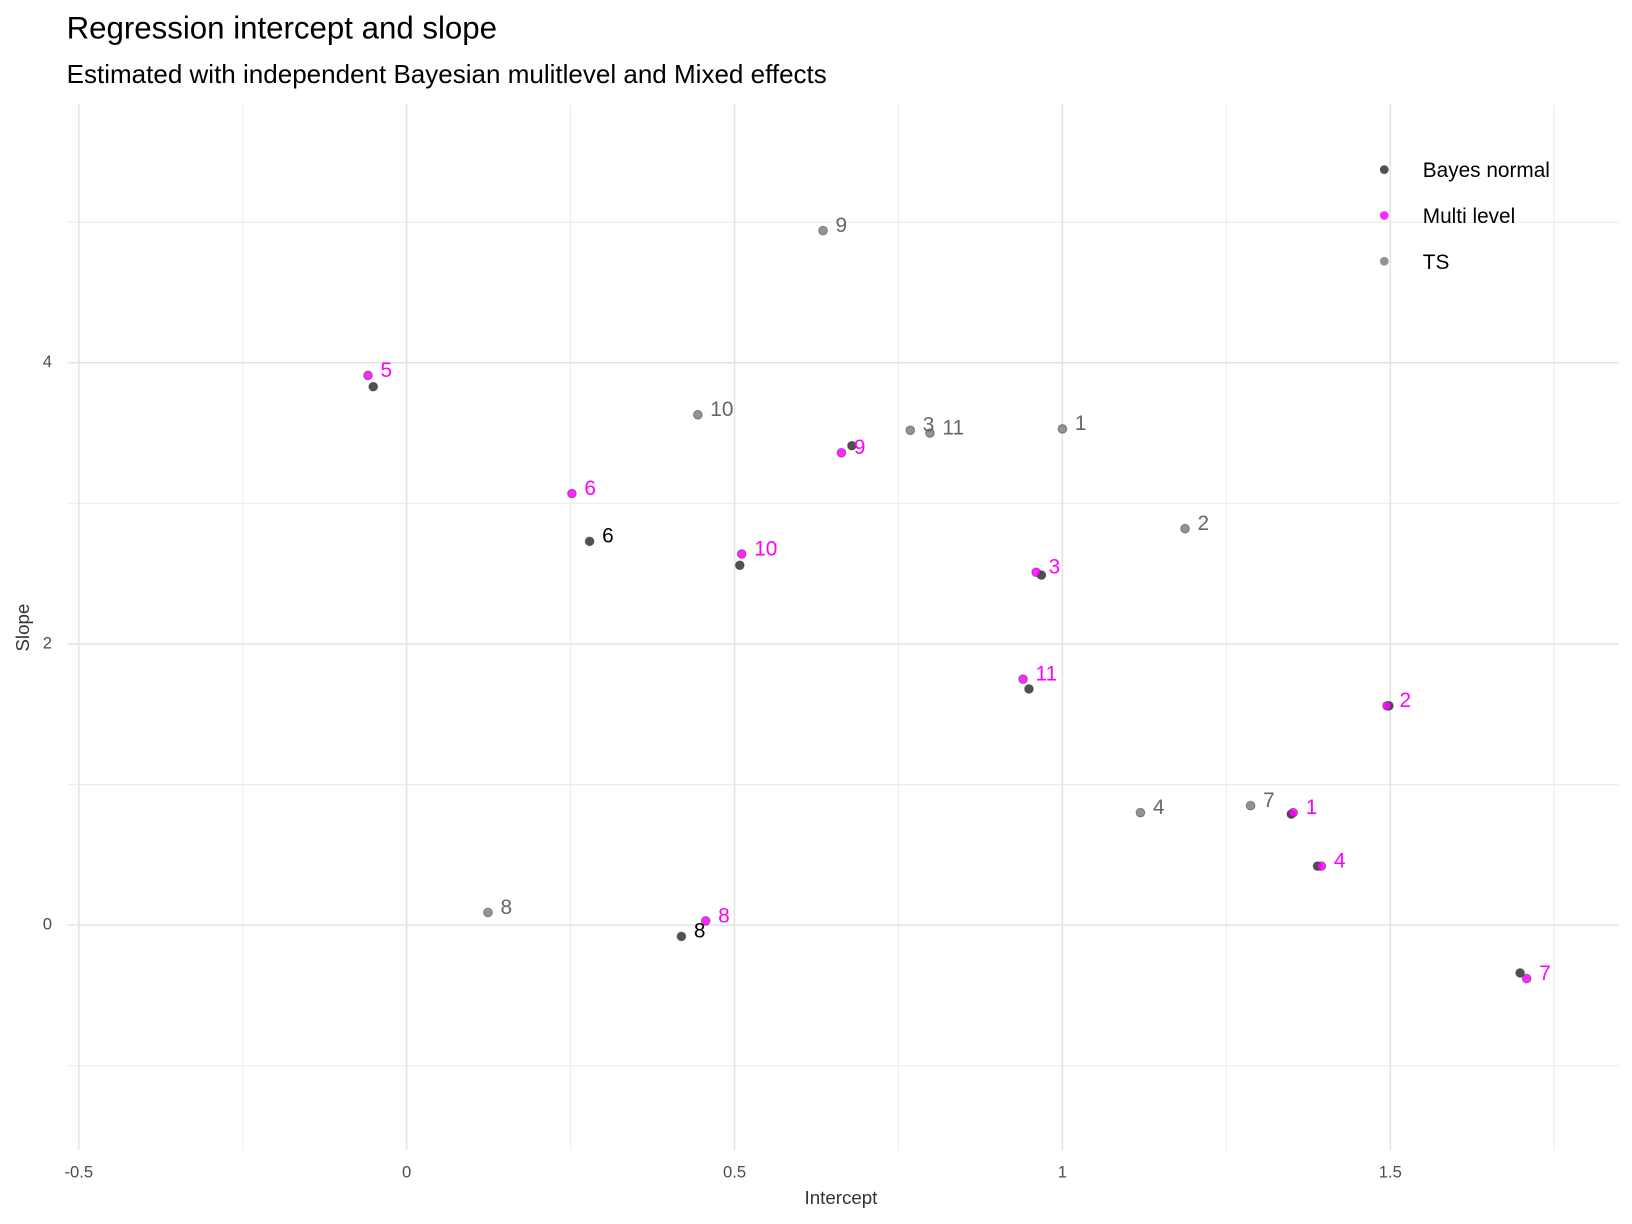 Image resolution: width=1632 pixels, height=1224 pixels. What do you see at coordinates (386, 370) in the screenshot?
I see `point-label: 5` at bounding box center [386, 370].